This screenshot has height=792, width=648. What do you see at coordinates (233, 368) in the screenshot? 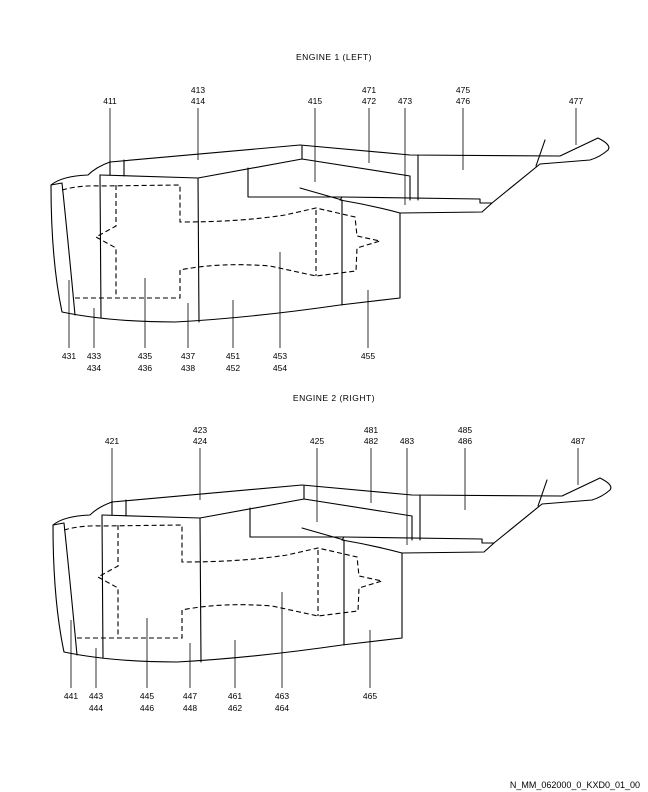
I see `e1-label-452: 452` at bounding box center [233, 368].